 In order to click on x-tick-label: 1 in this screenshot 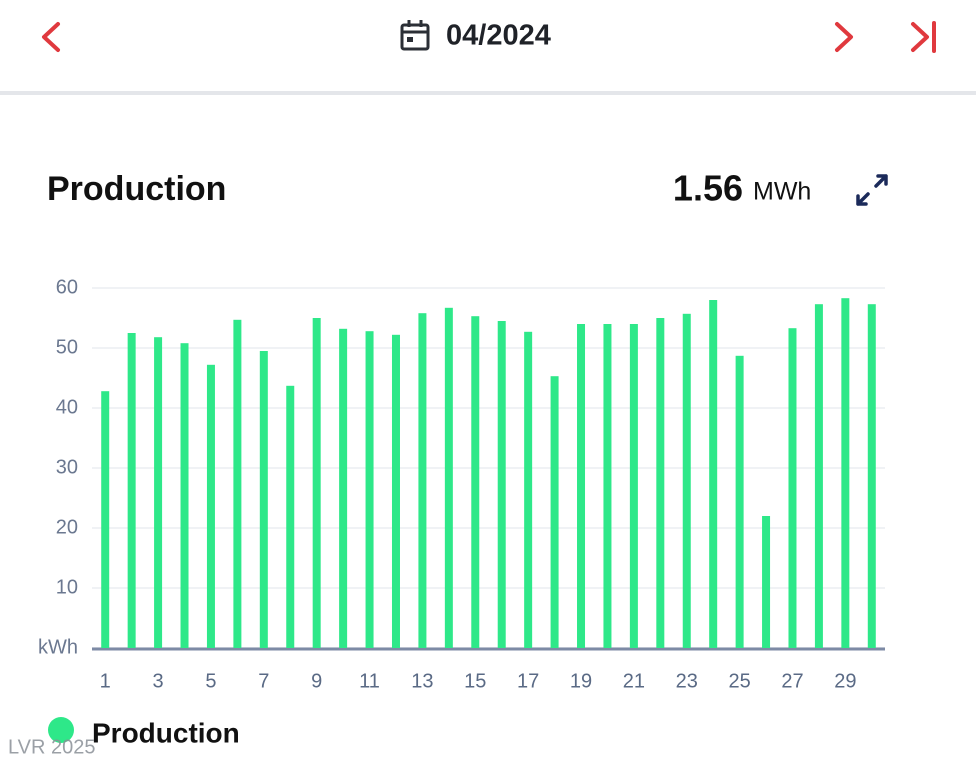, I will do `click(105, 681)`.